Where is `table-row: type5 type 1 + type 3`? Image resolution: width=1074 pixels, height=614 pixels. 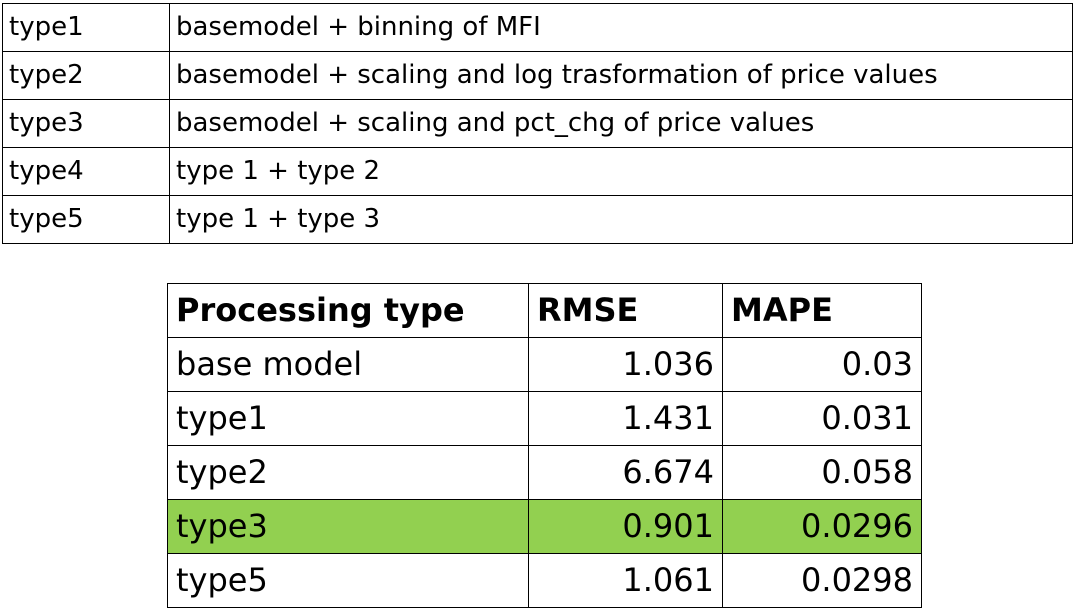 table-row: type5 type 1 + type 3 is located at coordinates (537, 219).